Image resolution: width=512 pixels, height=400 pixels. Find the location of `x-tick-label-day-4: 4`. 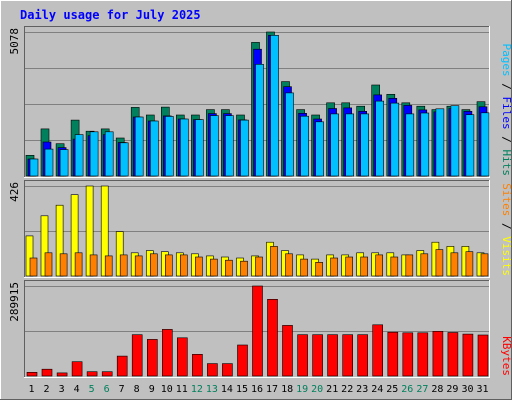

x-tick-label-day-4: 4 is located at coordinates (77, 389).